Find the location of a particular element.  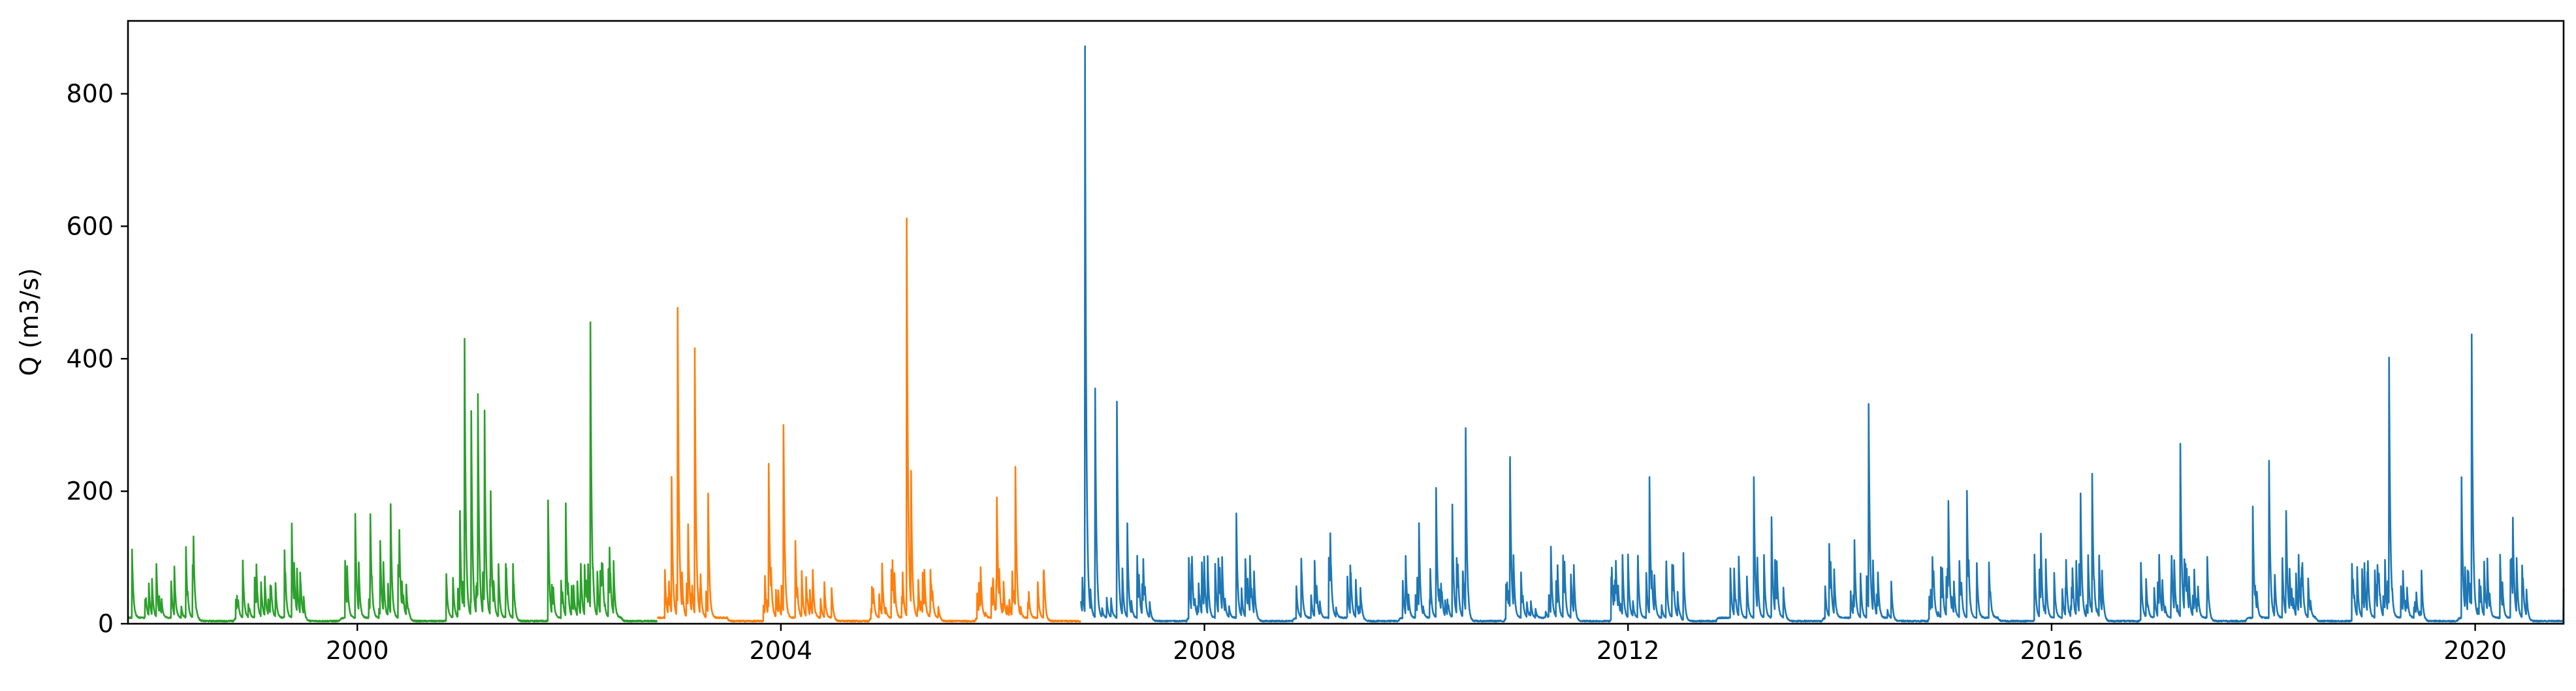

x-axis-ticks: 2000 2004 2008 2012 2016 2020 is located at coordinates (1417, 645).